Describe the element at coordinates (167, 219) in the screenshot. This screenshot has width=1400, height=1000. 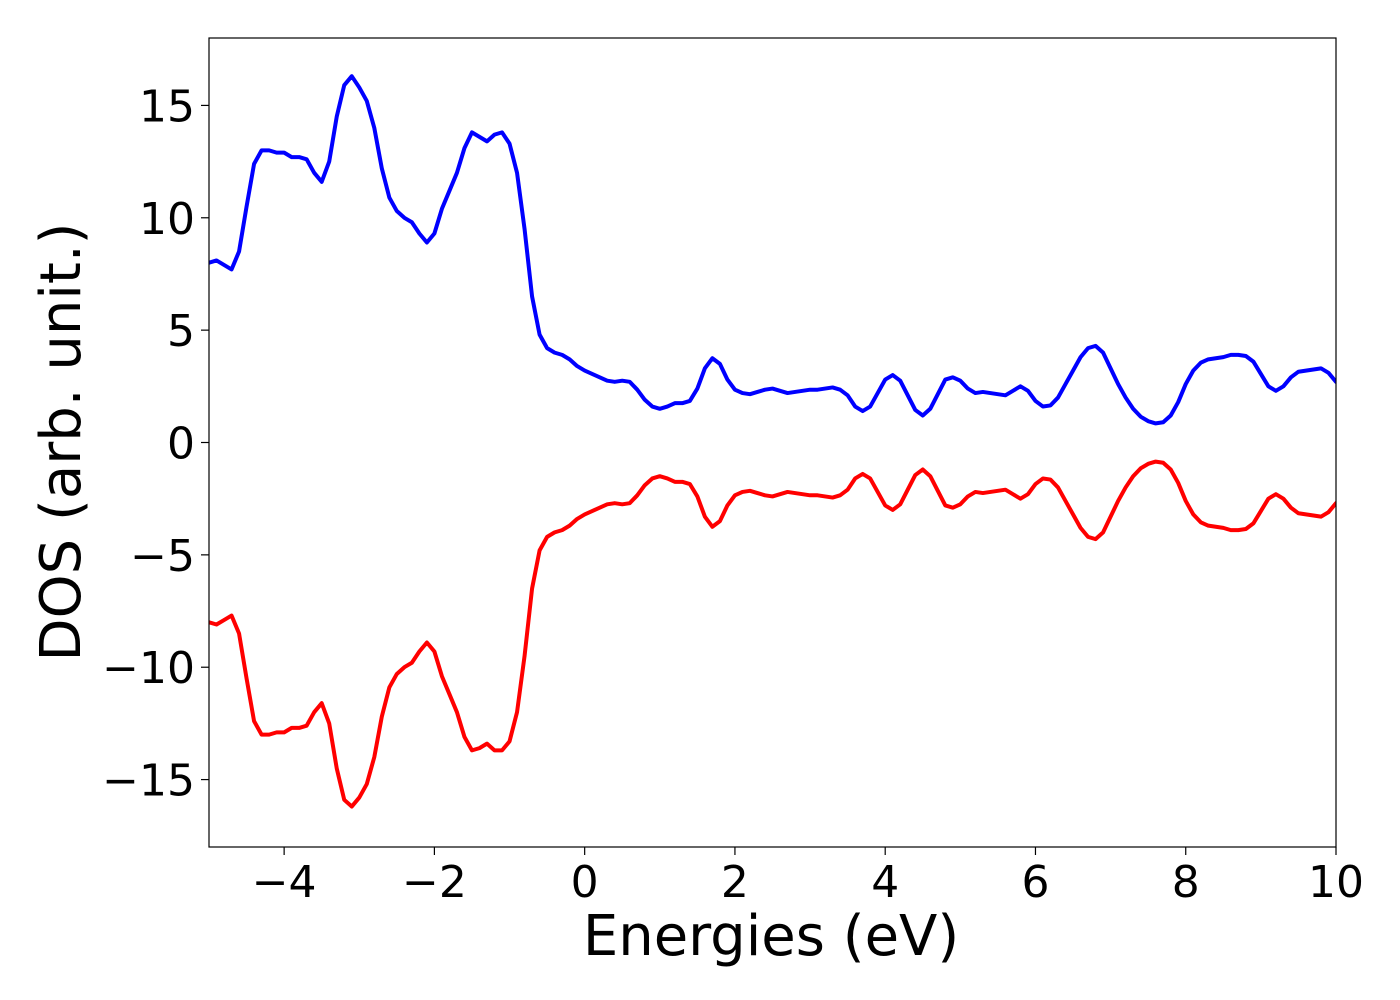
I see `y-tick-label: 10` at that location.